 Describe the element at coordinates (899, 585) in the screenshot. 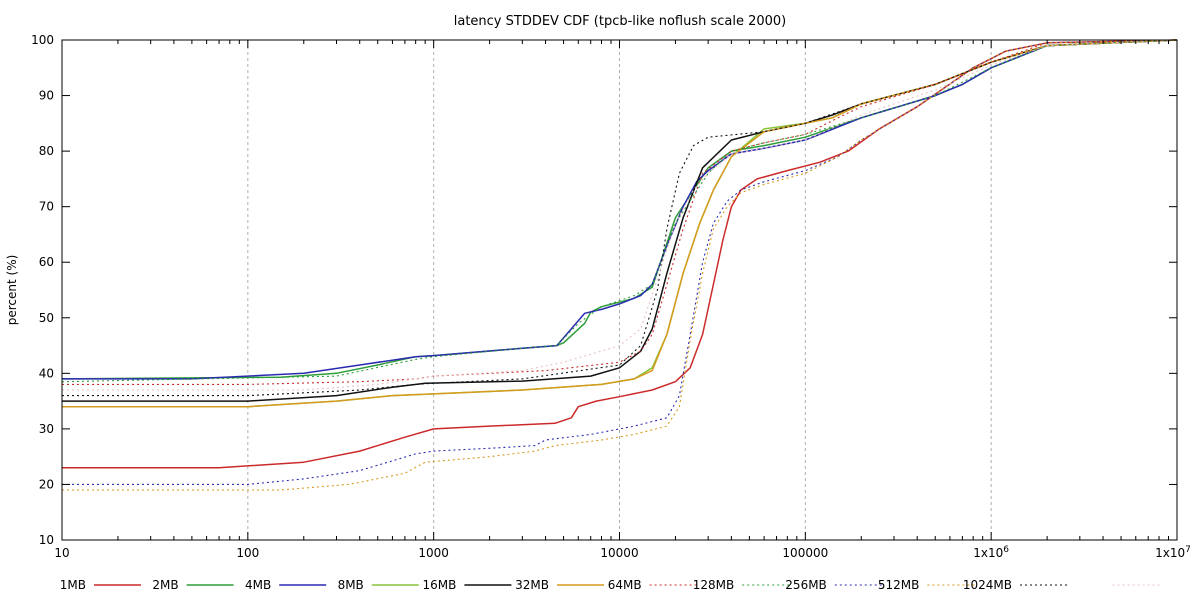

I see `legend-label-512MB: 512MB` at that location.